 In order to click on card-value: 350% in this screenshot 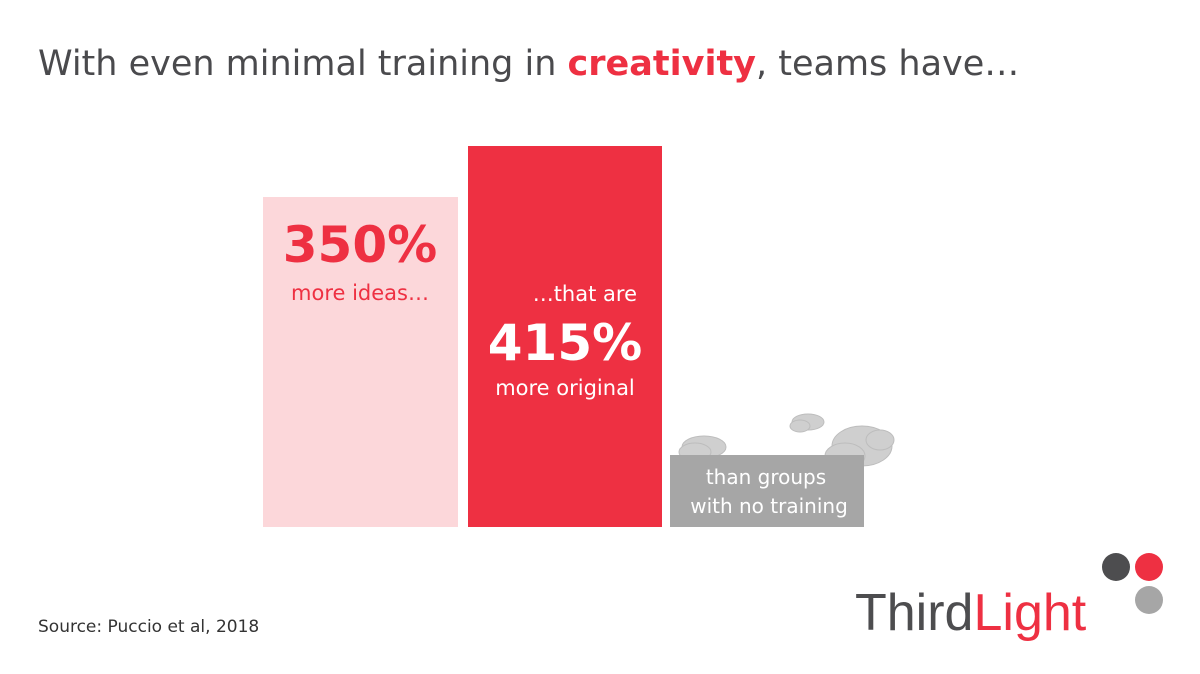, I will do `click(360, 245)`.